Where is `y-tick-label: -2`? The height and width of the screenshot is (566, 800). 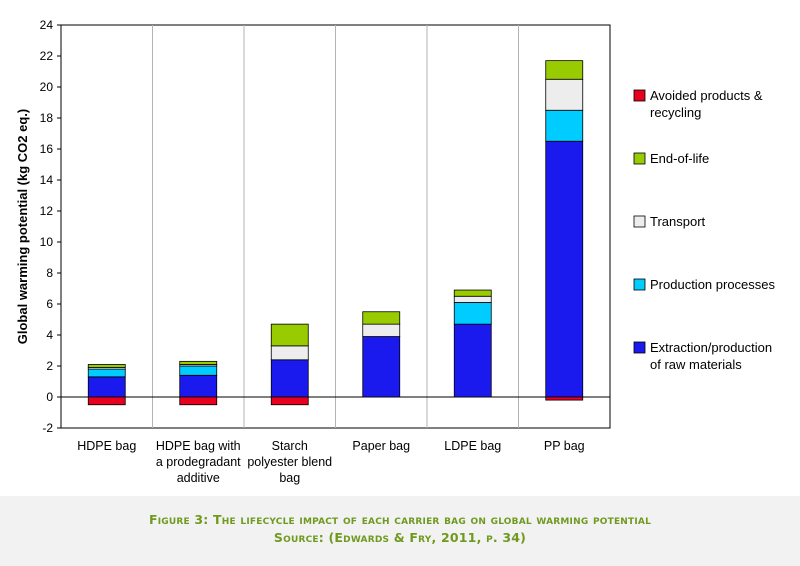 y-tick-label: -2 is located at coordinates (47, 428).